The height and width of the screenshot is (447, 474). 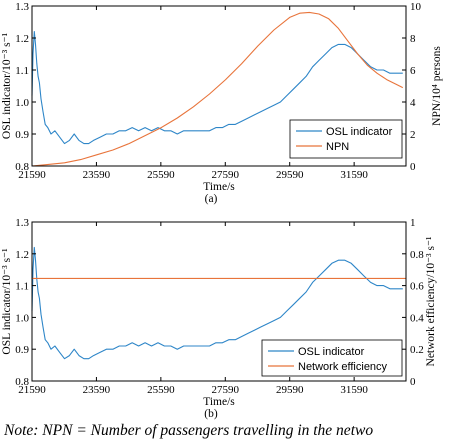 What do you see at coordinates (32, 390) in the screenshot?
I see `panel-b-x-tick-label: 21590` at bounding box center [32, 390].